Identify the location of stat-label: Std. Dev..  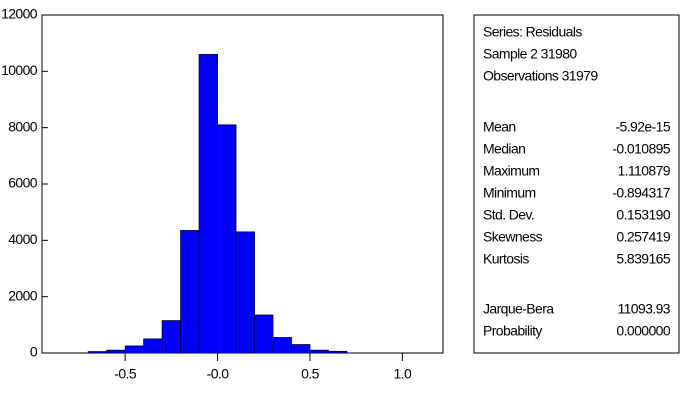
(508, 215).